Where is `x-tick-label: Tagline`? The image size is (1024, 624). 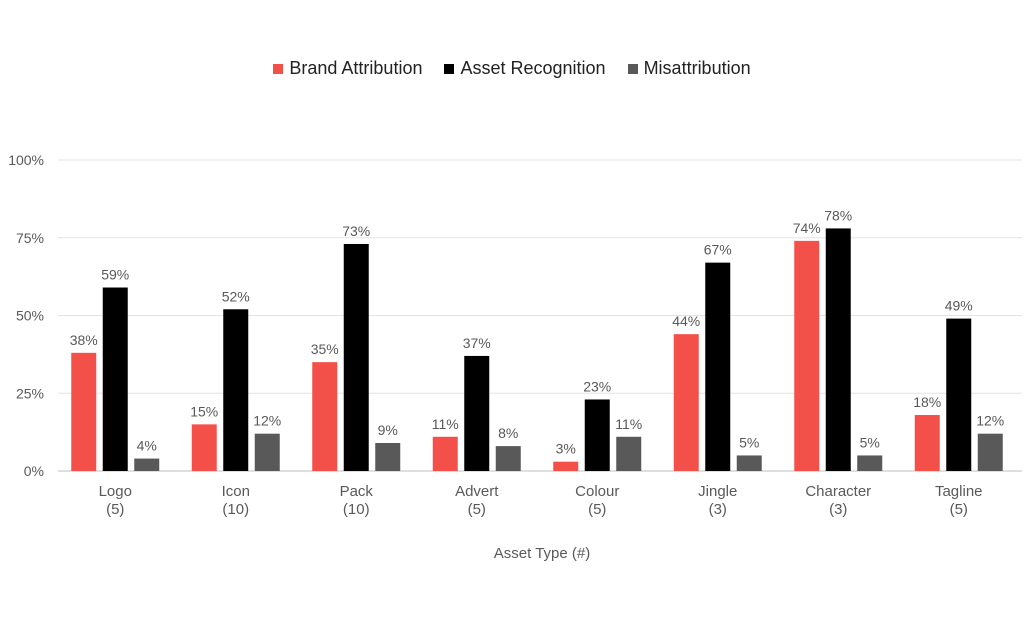 x-tick-label: Tagline is located at coordinates (959, 491).